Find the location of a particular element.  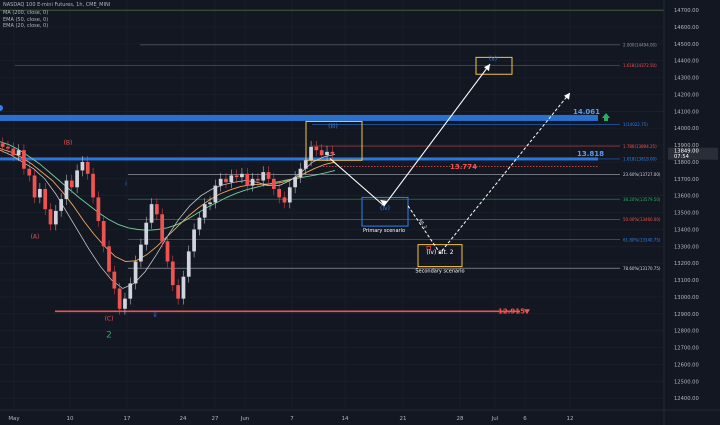

time-tick-label: 14 is located at coordinates (345, 419).